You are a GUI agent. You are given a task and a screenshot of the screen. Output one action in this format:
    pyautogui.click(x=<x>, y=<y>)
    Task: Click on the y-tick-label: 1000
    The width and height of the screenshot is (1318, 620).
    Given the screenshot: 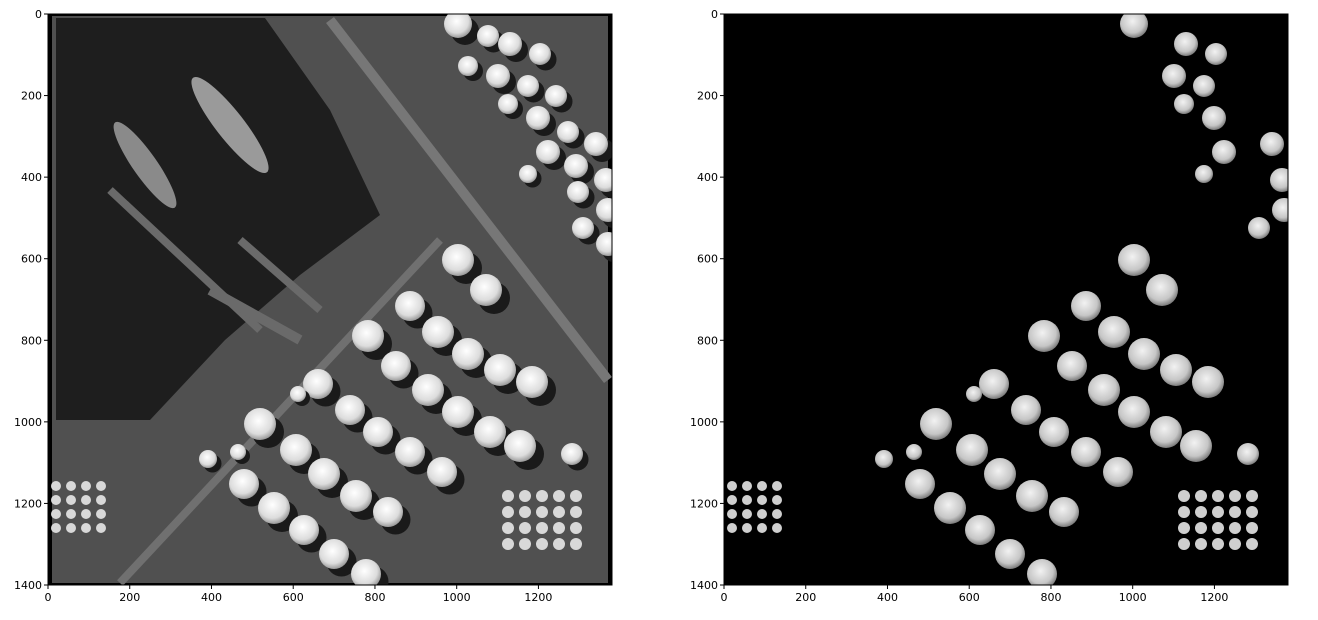 What is the action you would take?
    pyautogui.click(x=28, y=422)
    